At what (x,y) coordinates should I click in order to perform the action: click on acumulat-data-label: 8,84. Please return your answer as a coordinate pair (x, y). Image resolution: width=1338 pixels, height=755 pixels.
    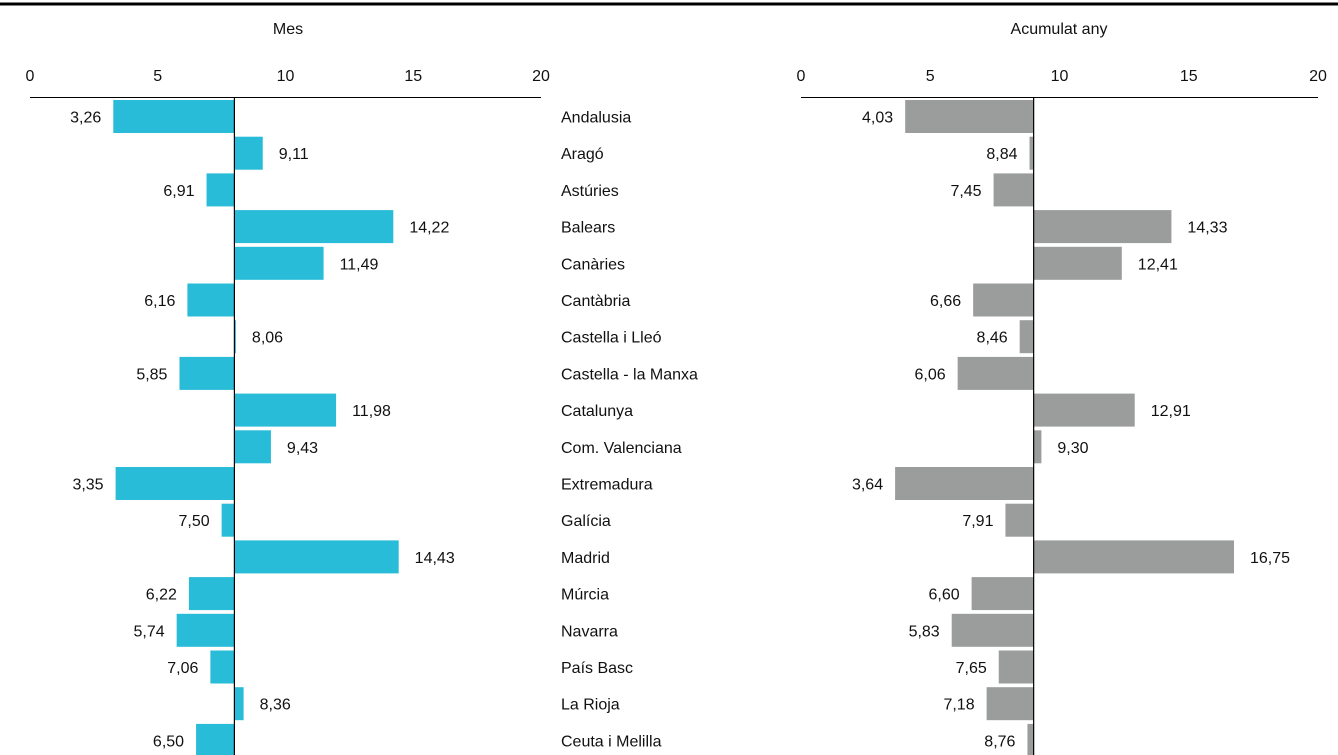
    Looking at the image, I should click on (1001, 154).